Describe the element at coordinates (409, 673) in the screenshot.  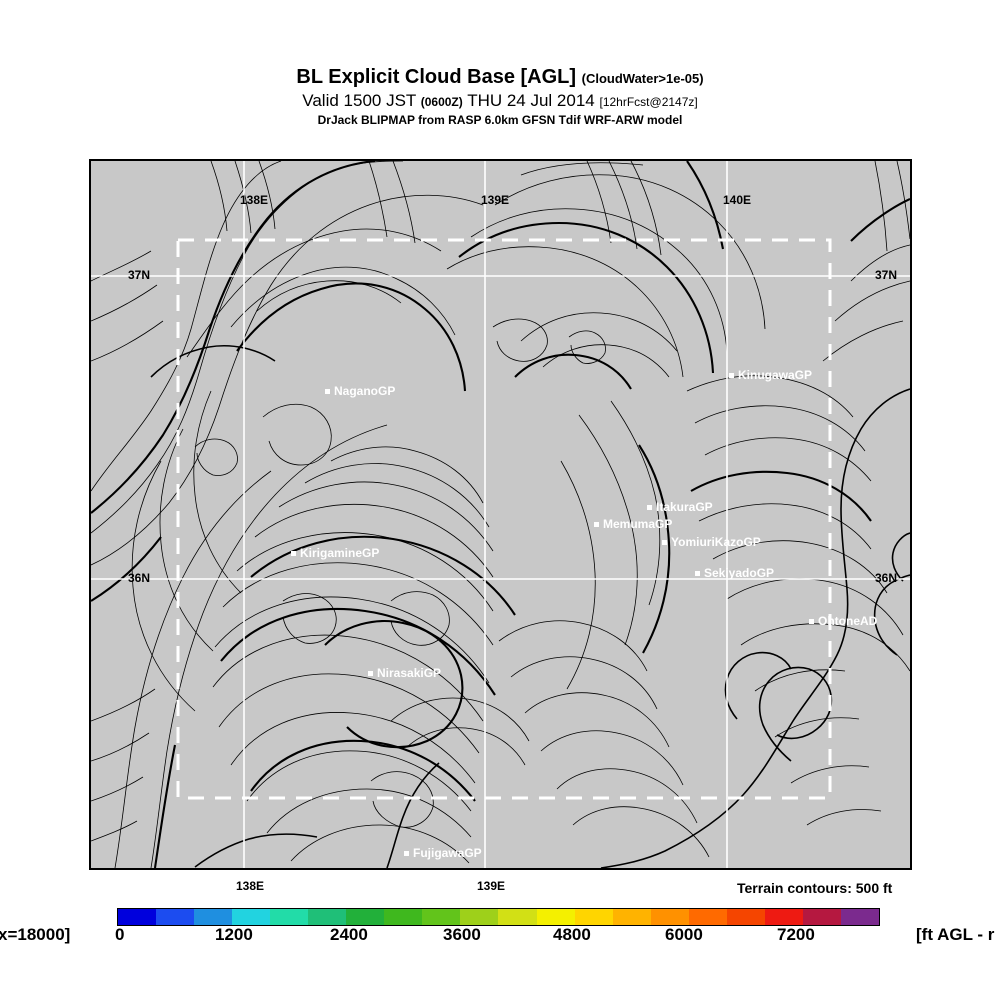
I see `station-label: NirasakiGP` at that location.